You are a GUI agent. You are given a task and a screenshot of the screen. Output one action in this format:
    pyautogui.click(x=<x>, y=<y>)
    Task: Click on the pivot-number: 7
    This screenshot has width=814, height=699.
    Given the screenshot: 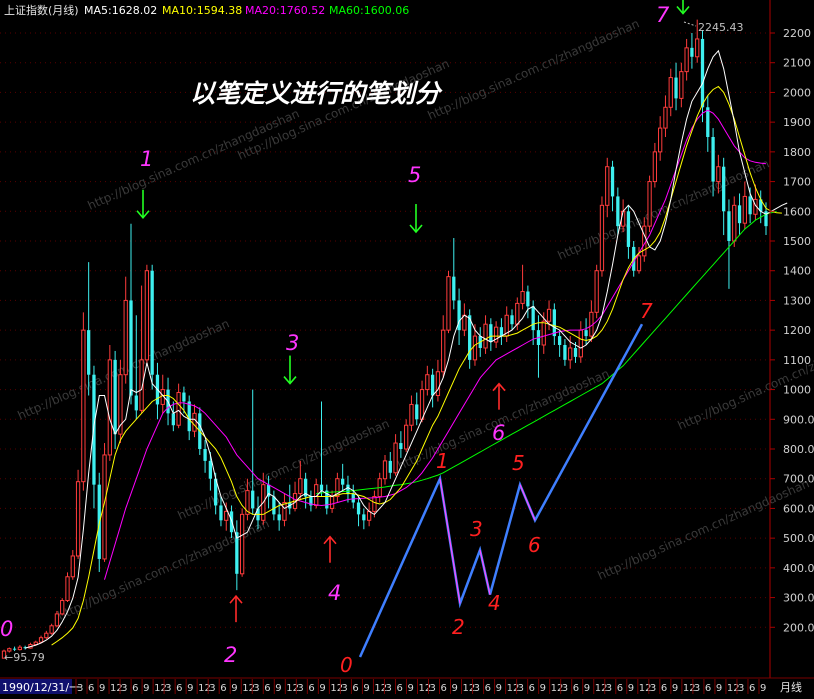 What is the action you would take?
    pyautogui.click(x=663, y=15)
    